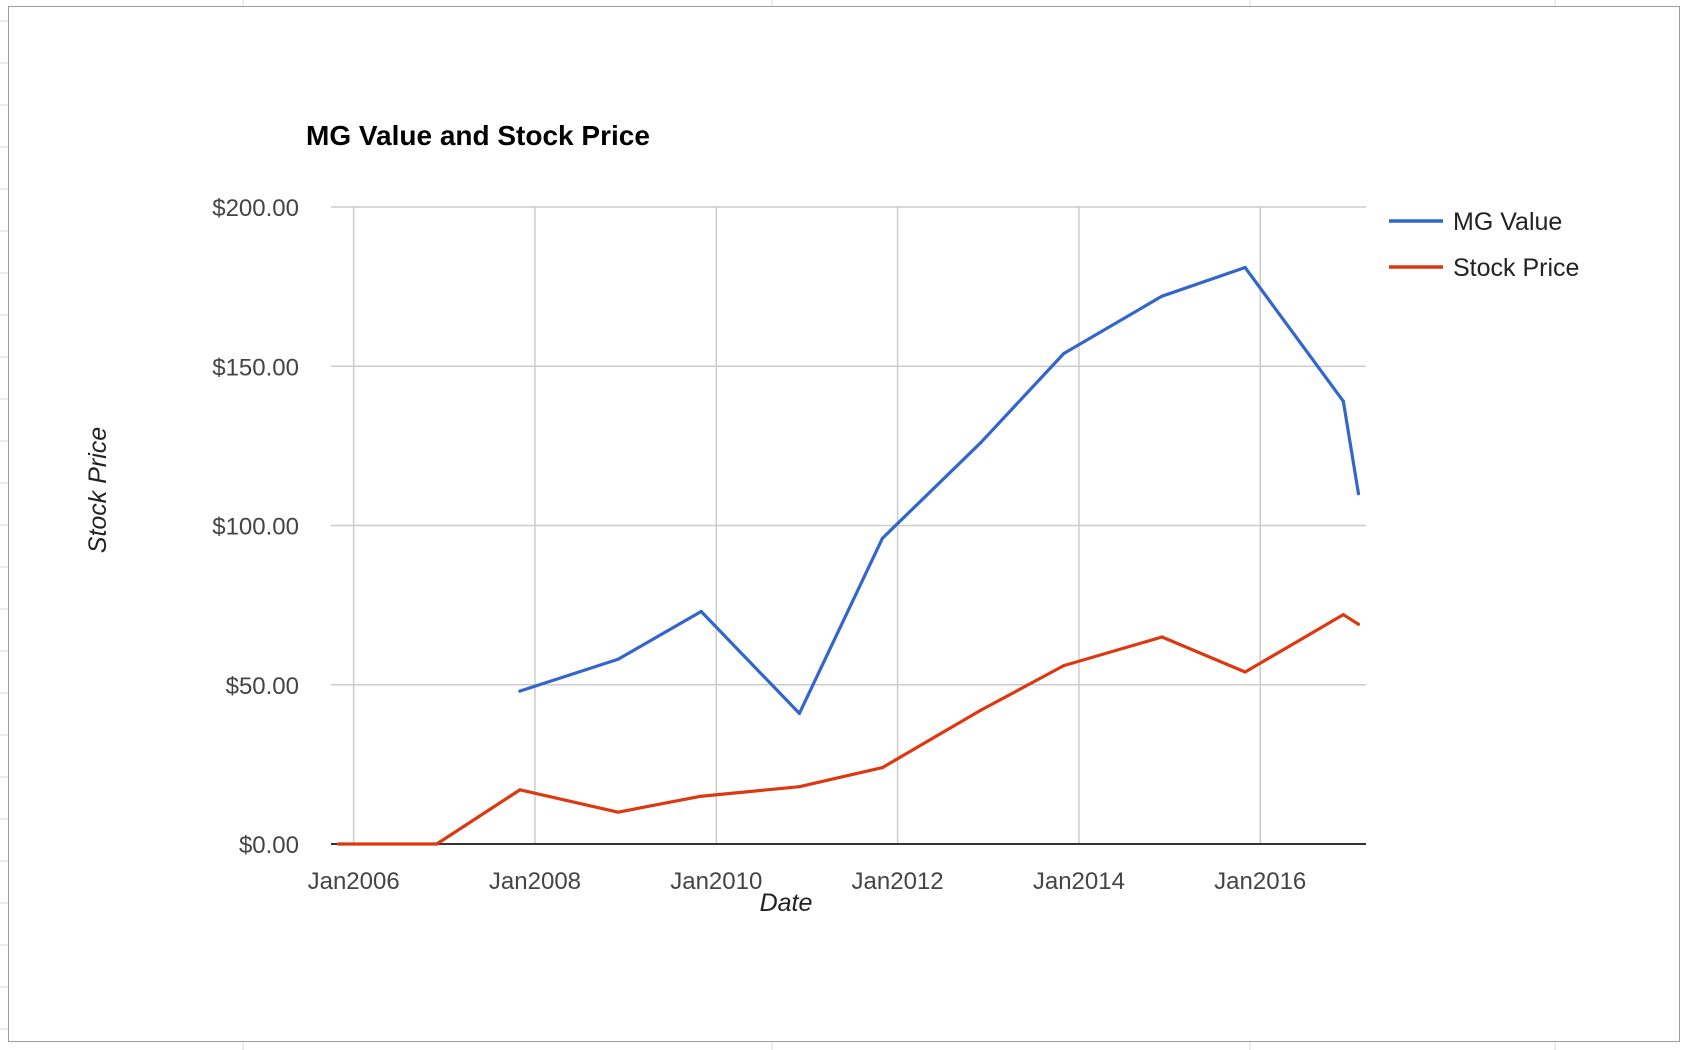 This screenshot has height=1050, width=1682. I want to click on x-tick-label: Jan2014, so click(1079, 881).